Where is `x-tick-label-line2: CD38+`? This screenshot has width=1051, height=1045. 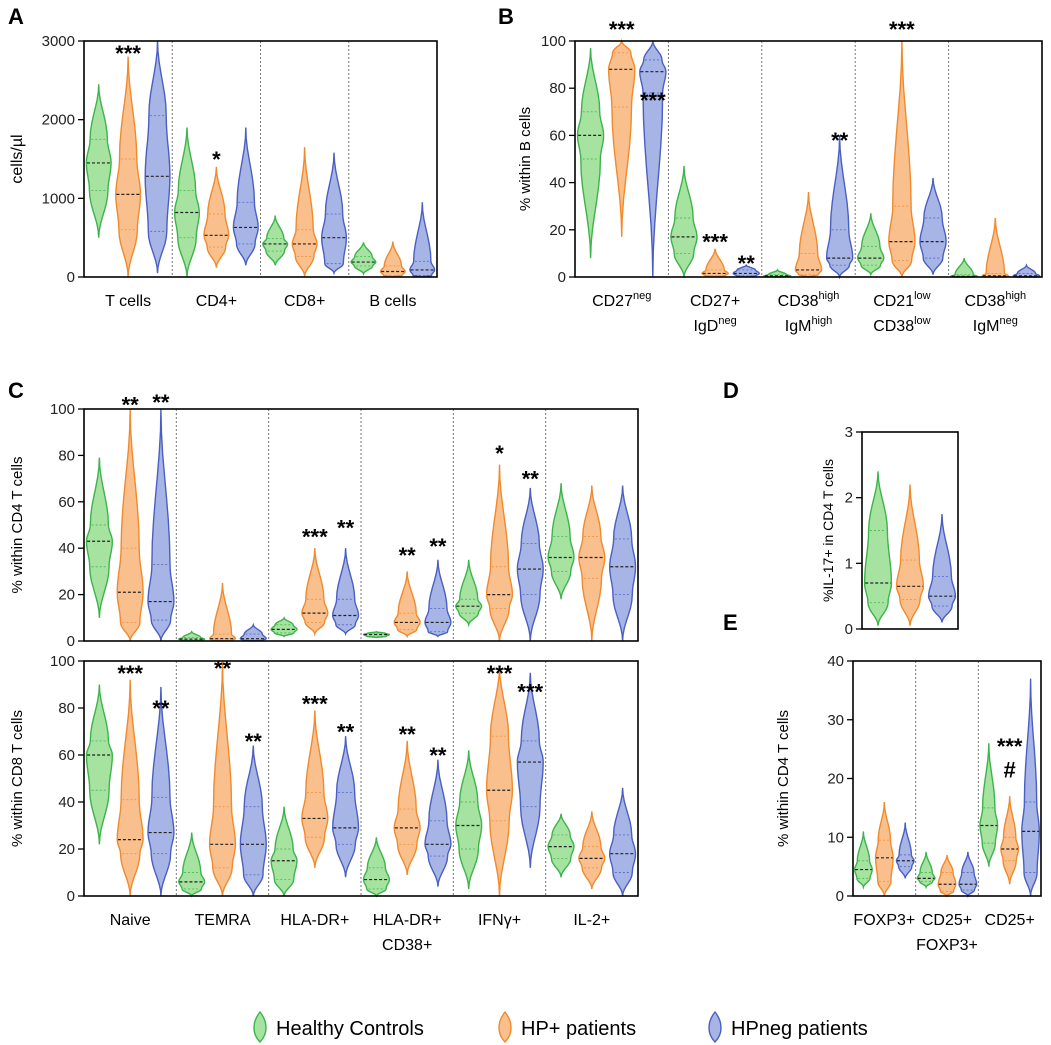
x-tick-label-line2: CD38+ is located at coordinates (407, 945).